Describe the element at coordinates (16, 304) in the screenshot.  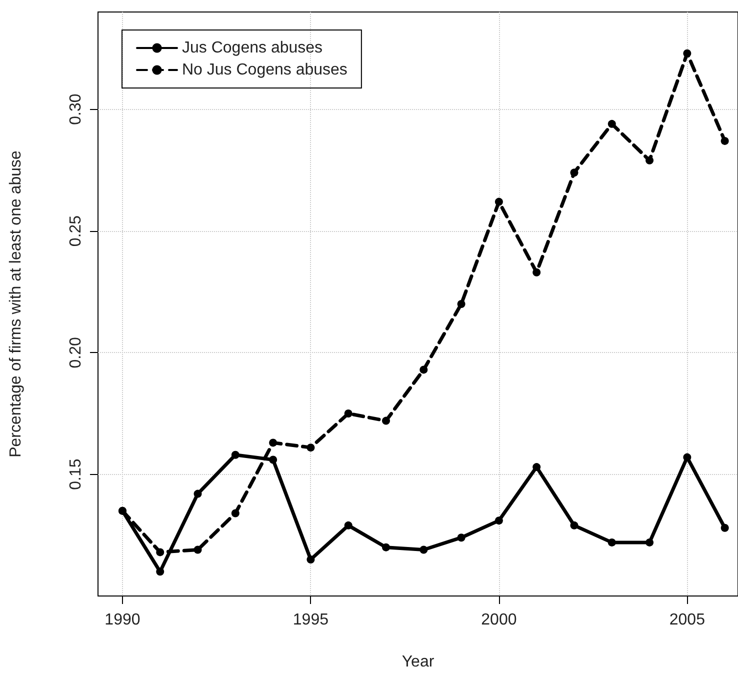
I see `y-axis-title: Percentage of firms with at least one abuse` at that location.